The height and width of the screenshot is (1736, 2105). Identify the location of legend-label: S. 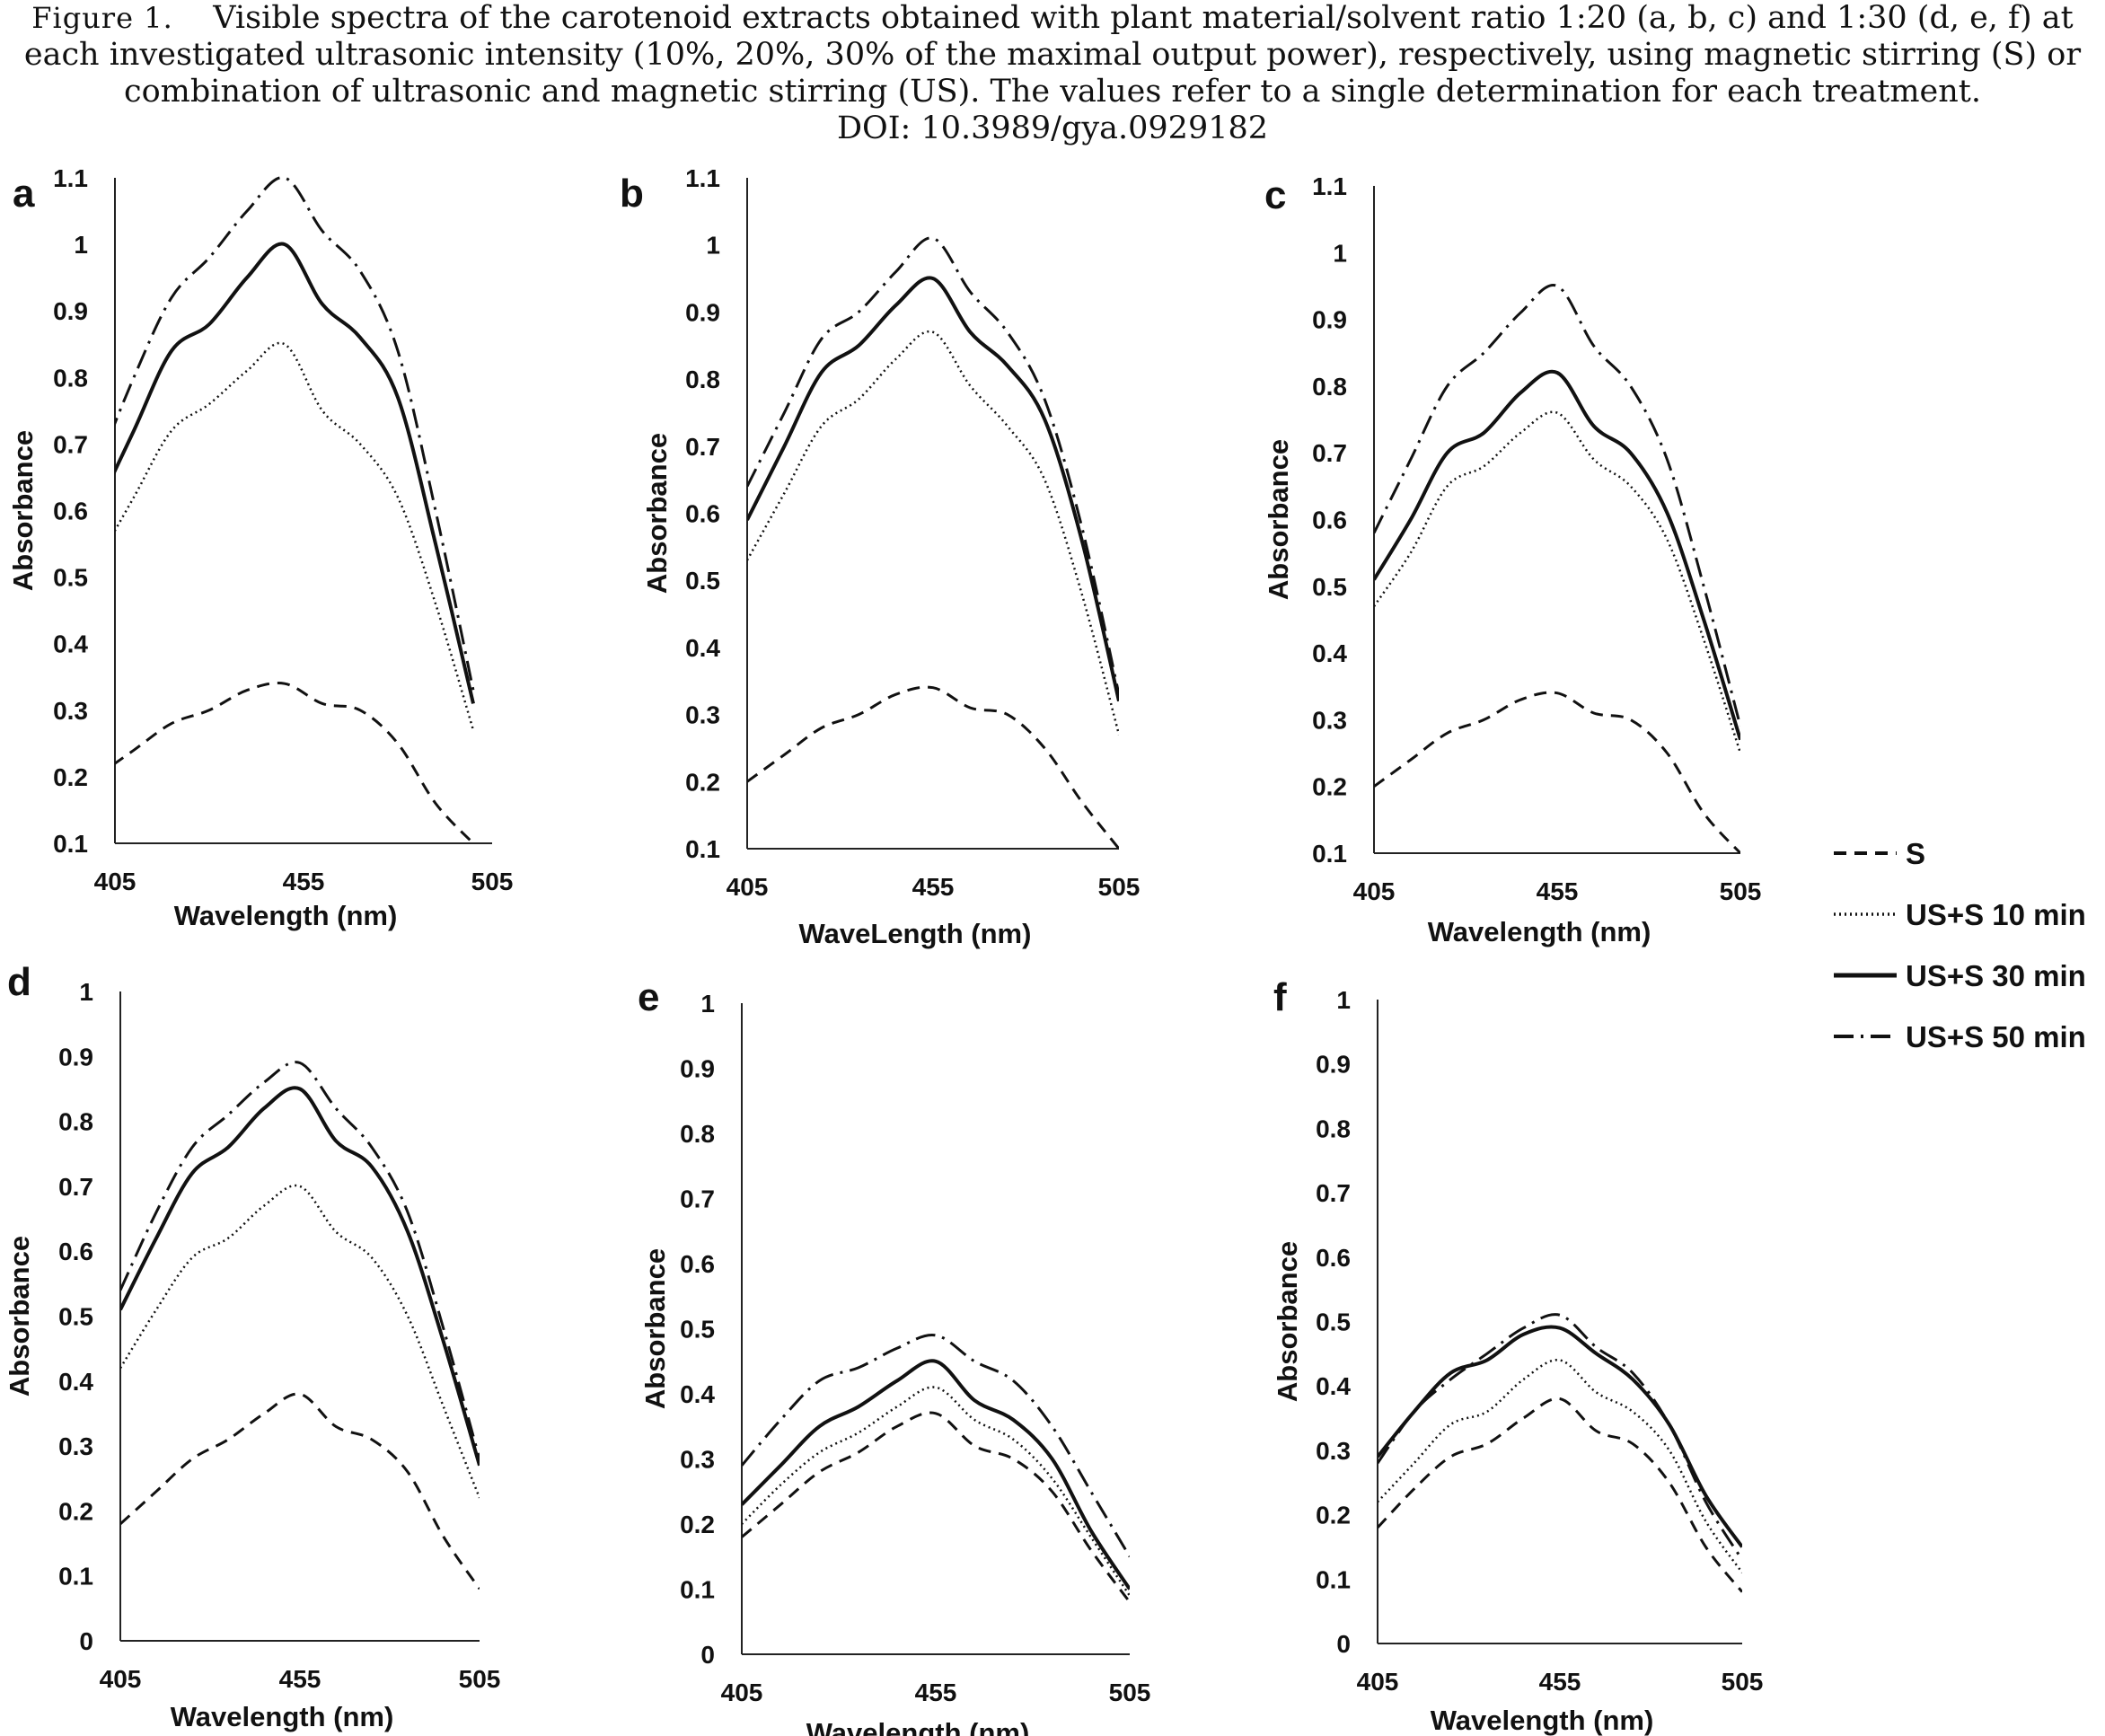
(1915, 854).